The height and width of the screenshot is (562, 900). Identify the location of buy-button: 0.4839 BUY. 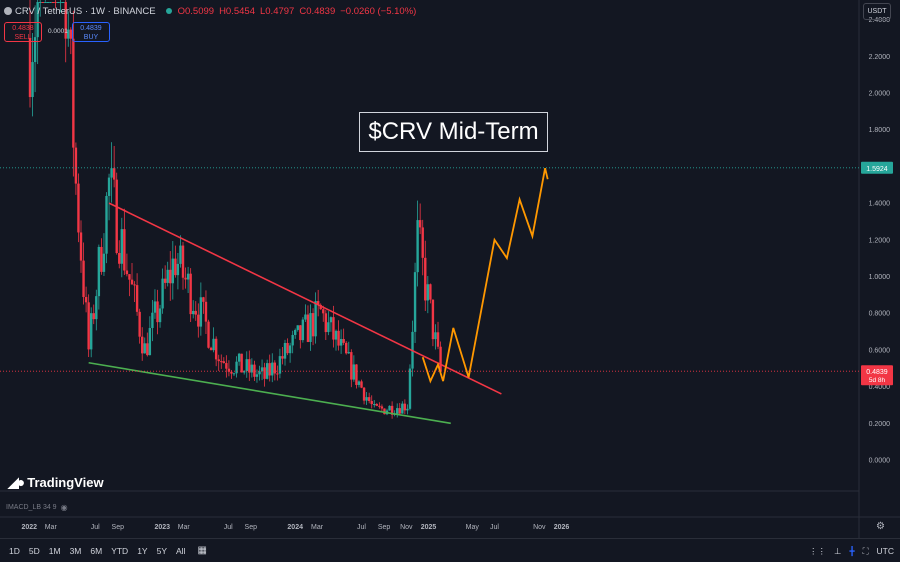
(91, 32).